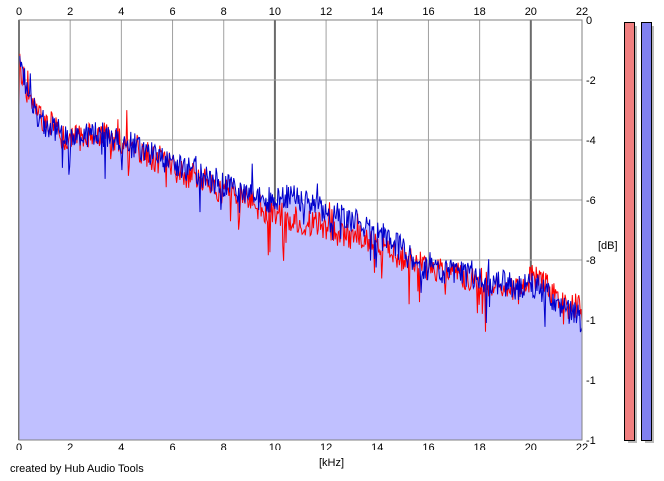  I want to click on x-axis-label: [kHz], so click(332, 463).